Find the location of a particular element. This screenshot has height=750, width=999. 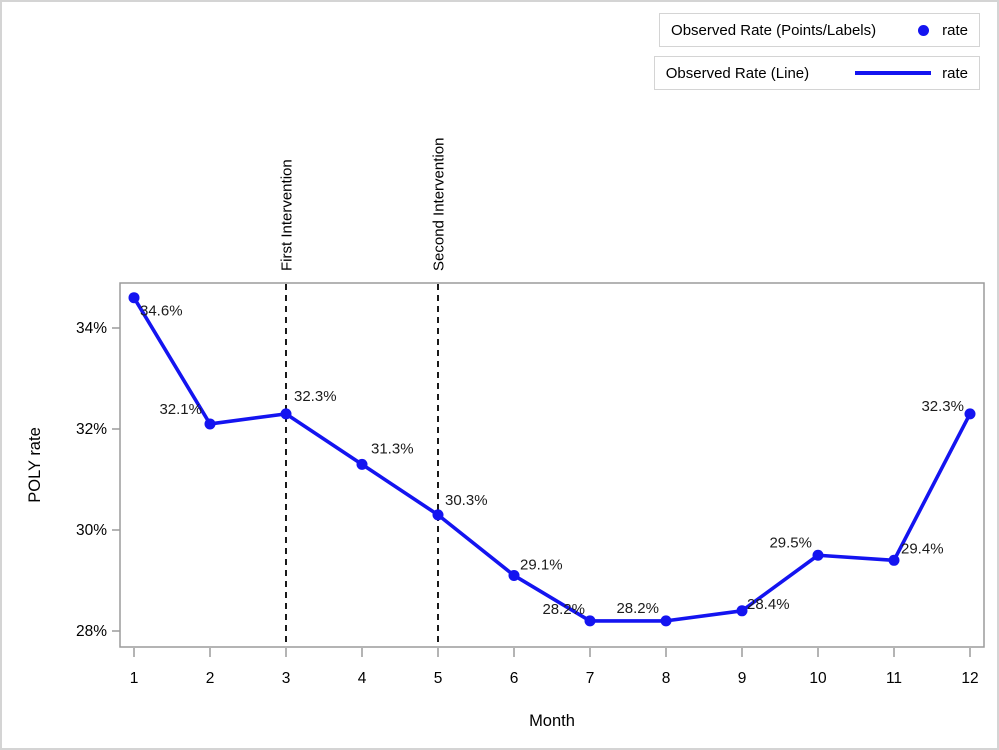

x-tick-label: 3 is located at coordinates (286, 678).